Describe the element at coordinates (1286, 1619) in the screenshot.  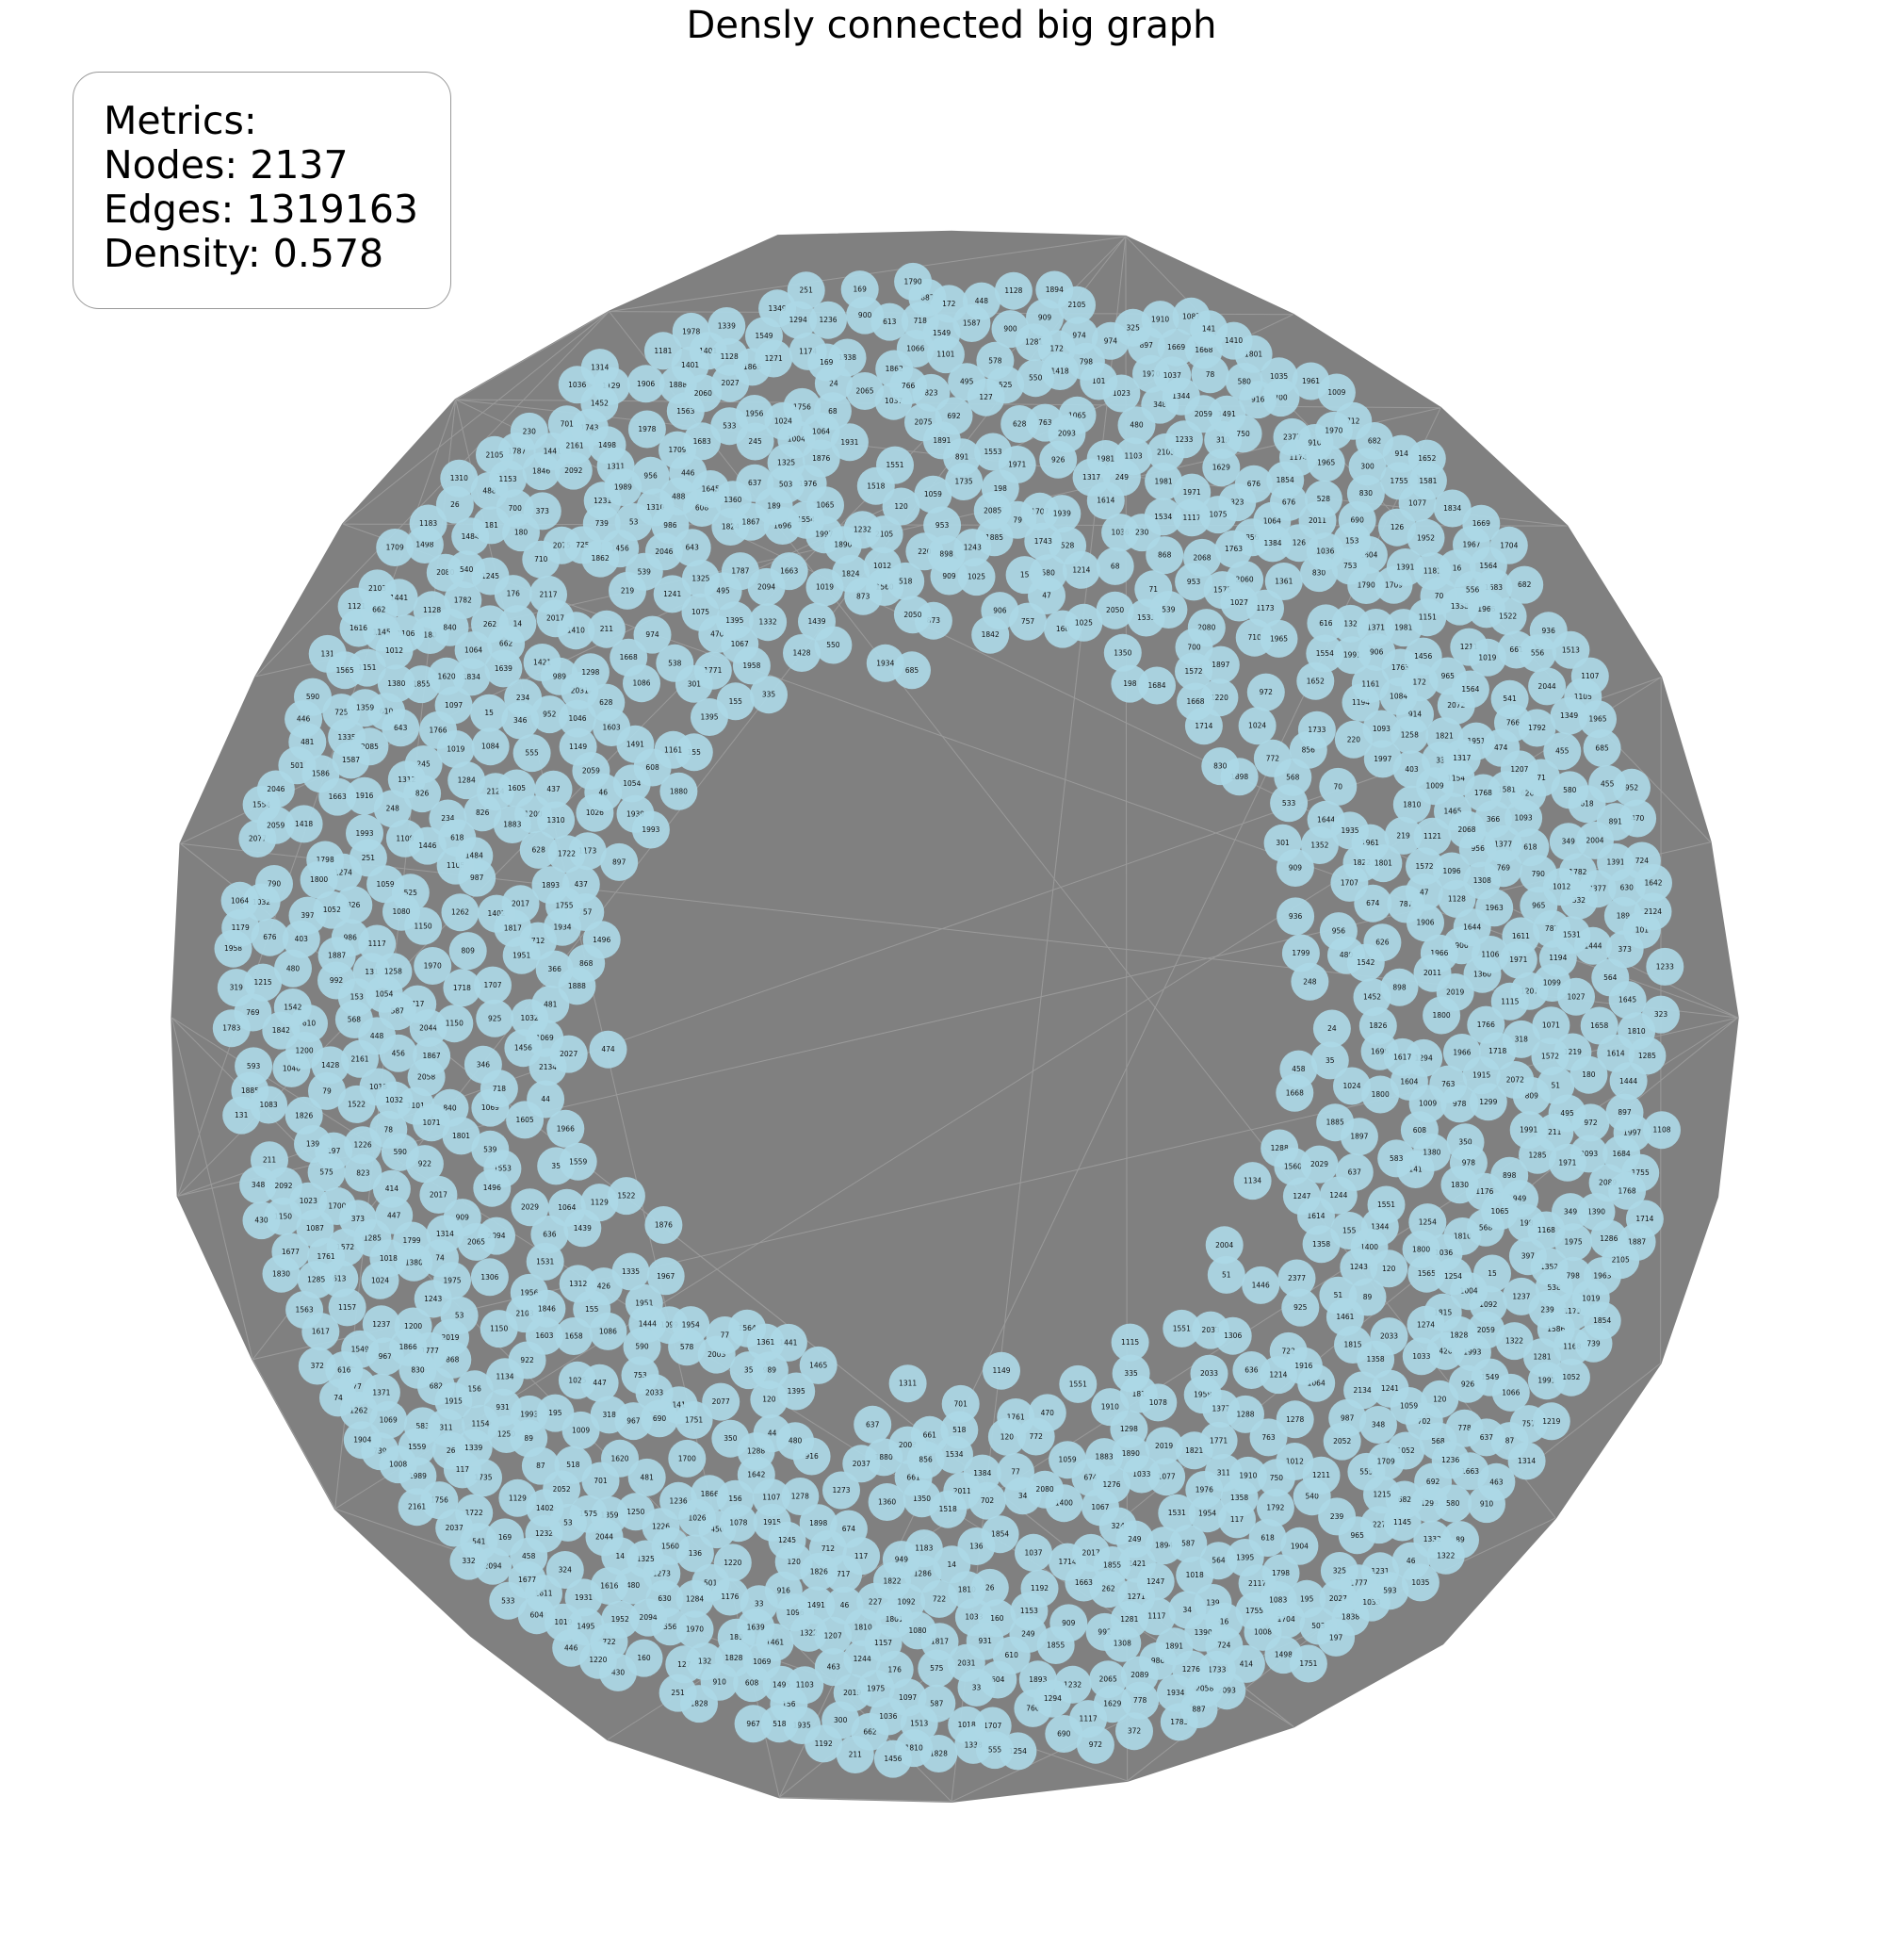
I see `node-label: 1704` at that location.